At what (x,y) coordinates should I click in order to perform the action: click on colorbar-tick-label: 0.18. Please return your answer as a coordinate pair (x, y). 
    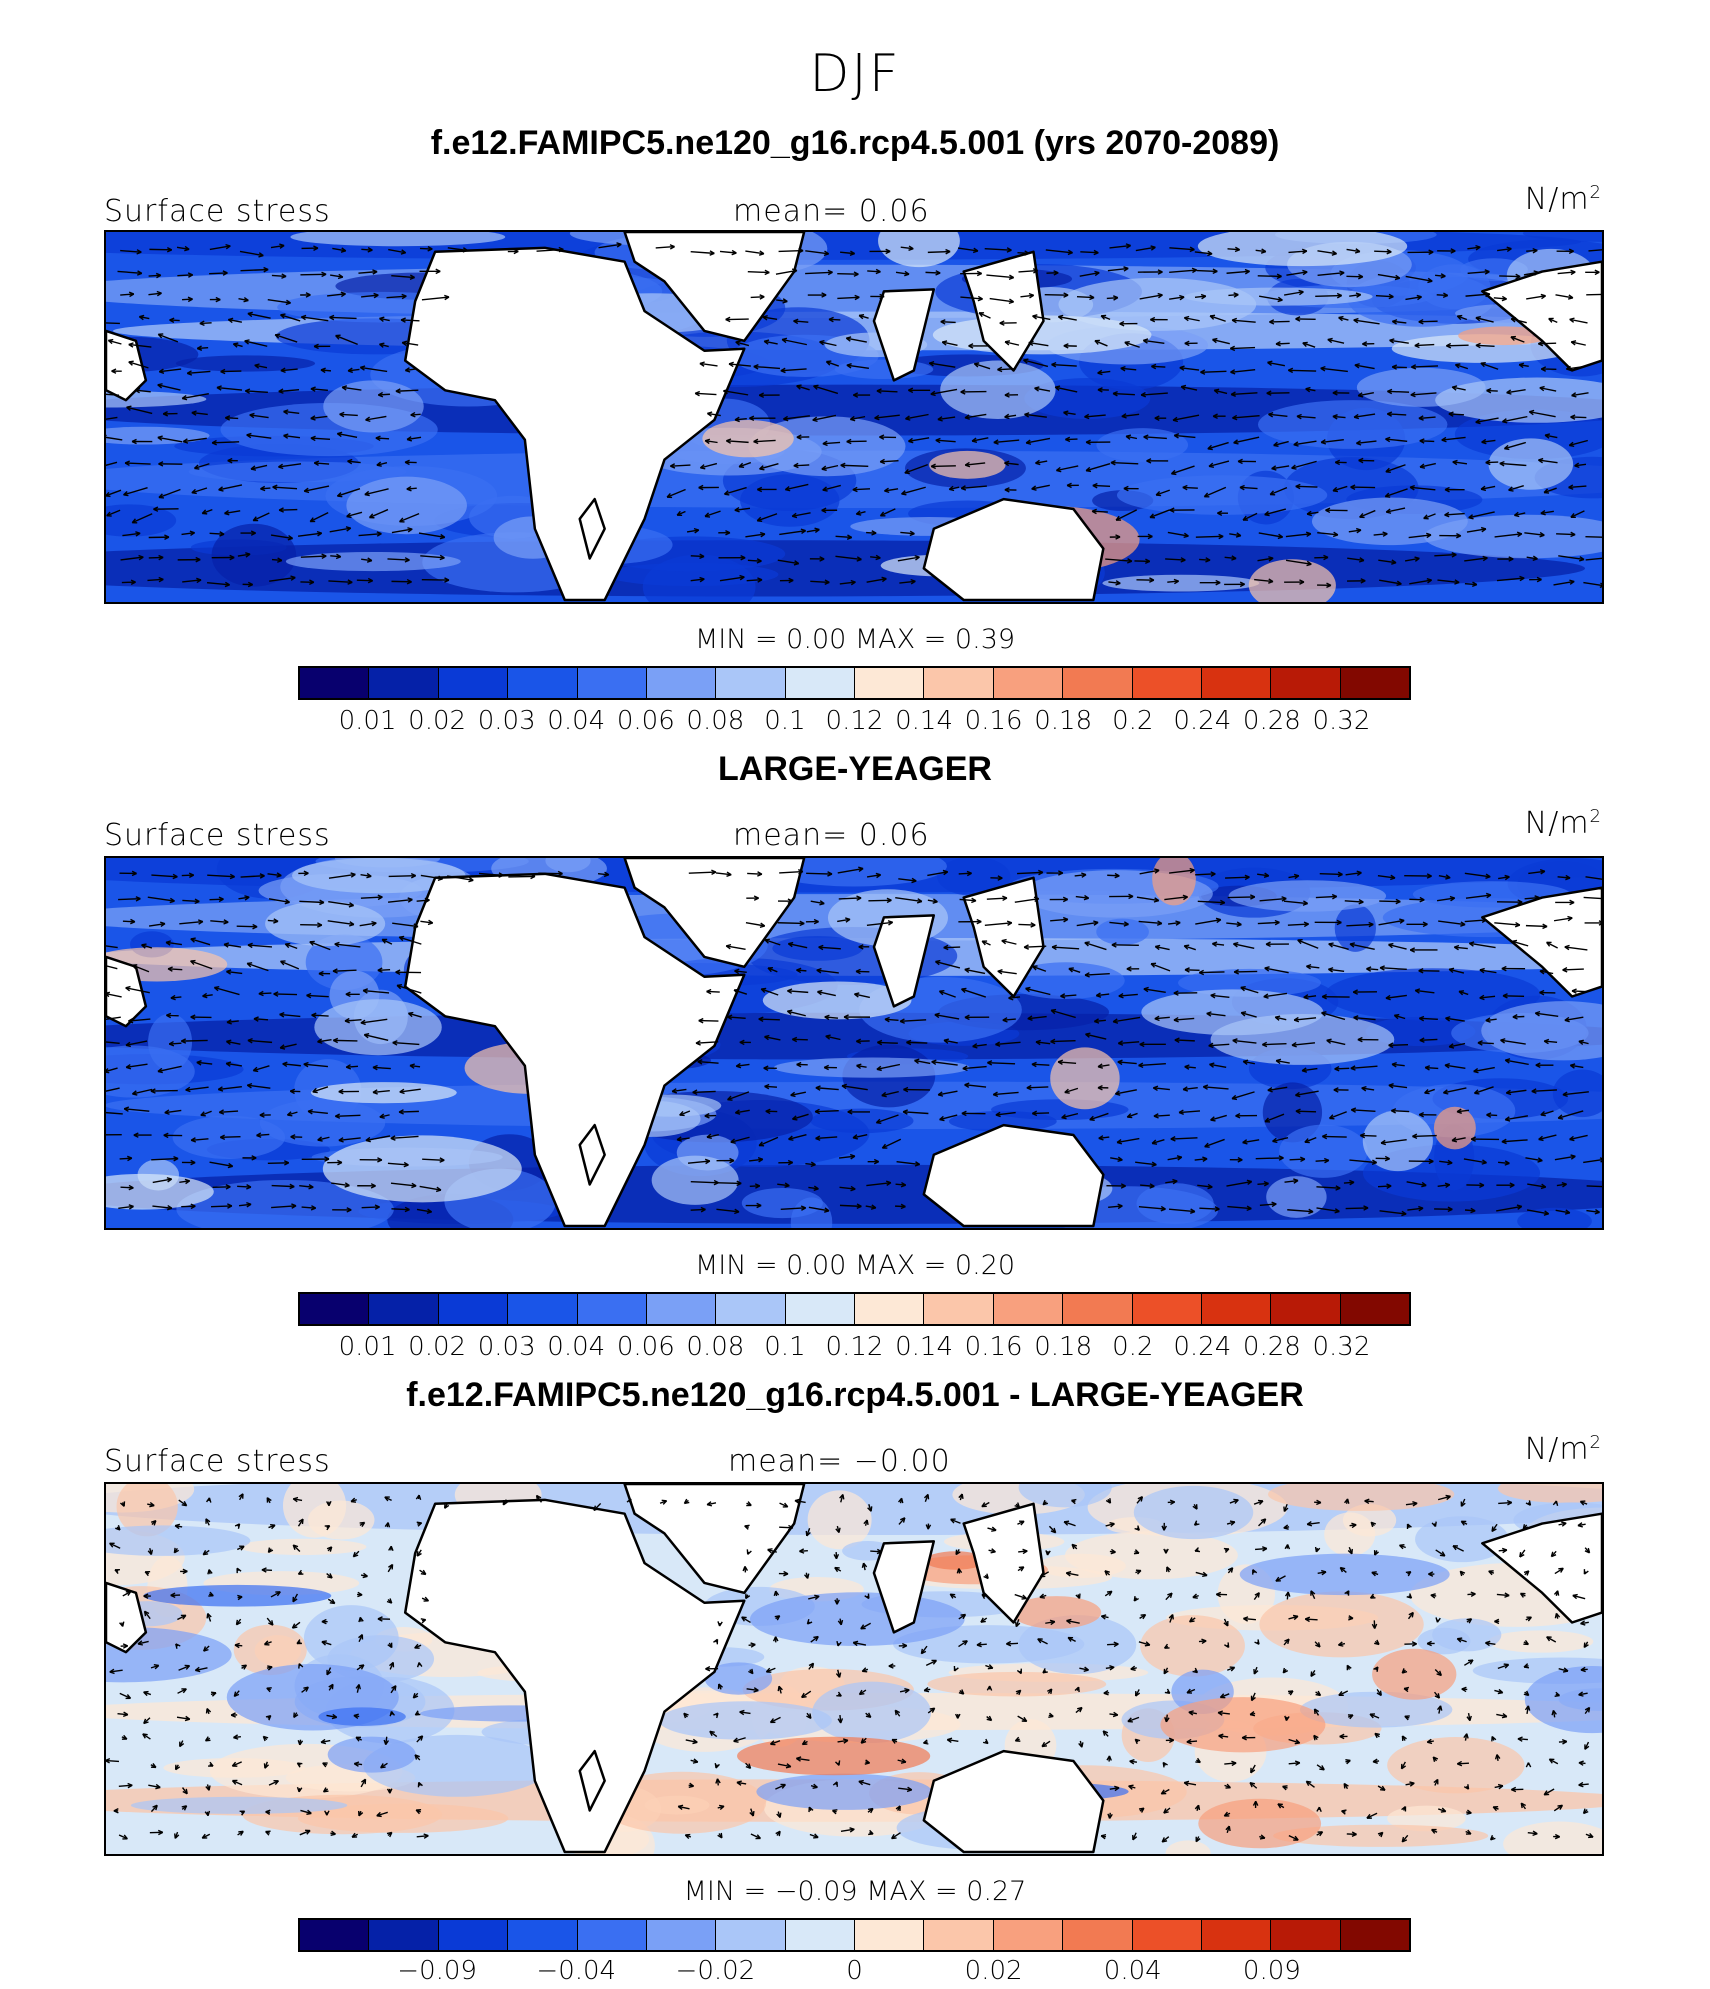
    Looking at the image, I should click on (1063, 1347).